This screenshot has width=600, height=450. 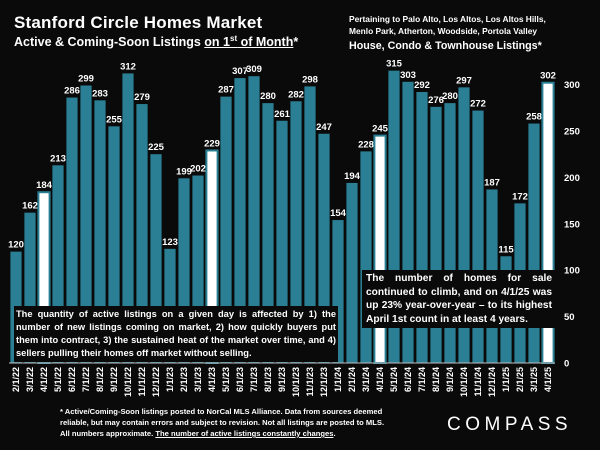 What do you see at coordinates (30, 287) in the screenshot?
I see `bar-3/1/22` at bounding box center [30, 287].